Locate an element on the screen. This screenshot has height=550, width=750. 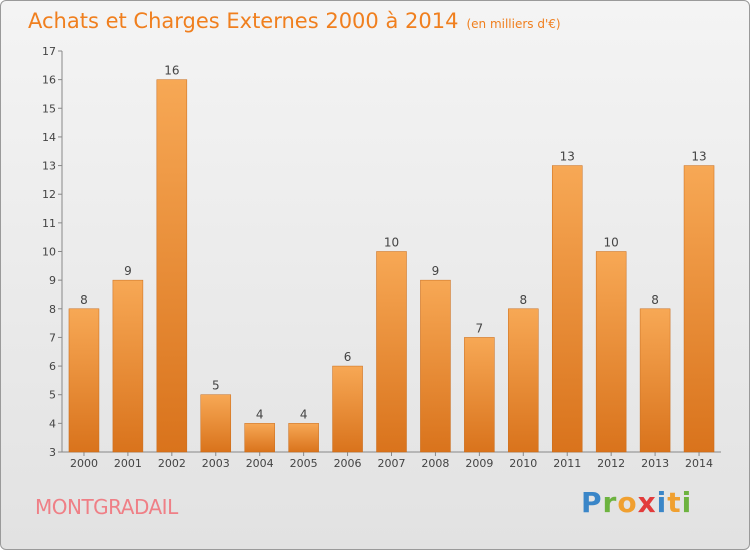
x-tick-label-2010: 2010 is located at coordinates (523, 463).